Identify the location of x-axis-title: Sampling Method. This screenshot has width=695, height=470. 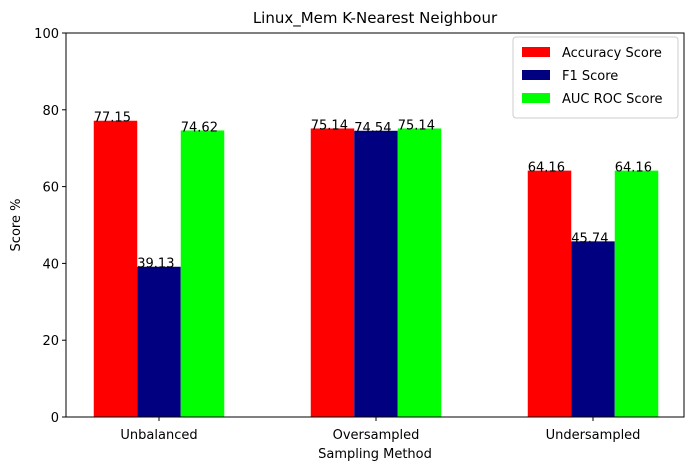
(375, 454).